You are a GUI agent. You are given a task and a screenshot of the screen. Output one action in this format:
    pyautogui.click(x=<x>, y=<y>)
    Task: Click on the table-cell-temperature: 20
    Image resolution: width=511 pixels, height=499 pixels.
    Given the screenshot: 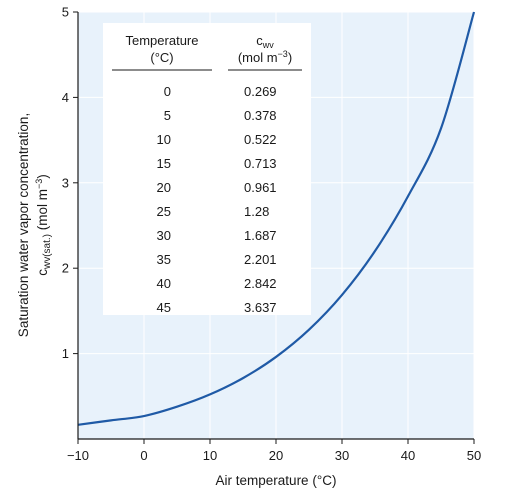 What is the action you would take?
    pyautogui.click(x=164, y=187)
    